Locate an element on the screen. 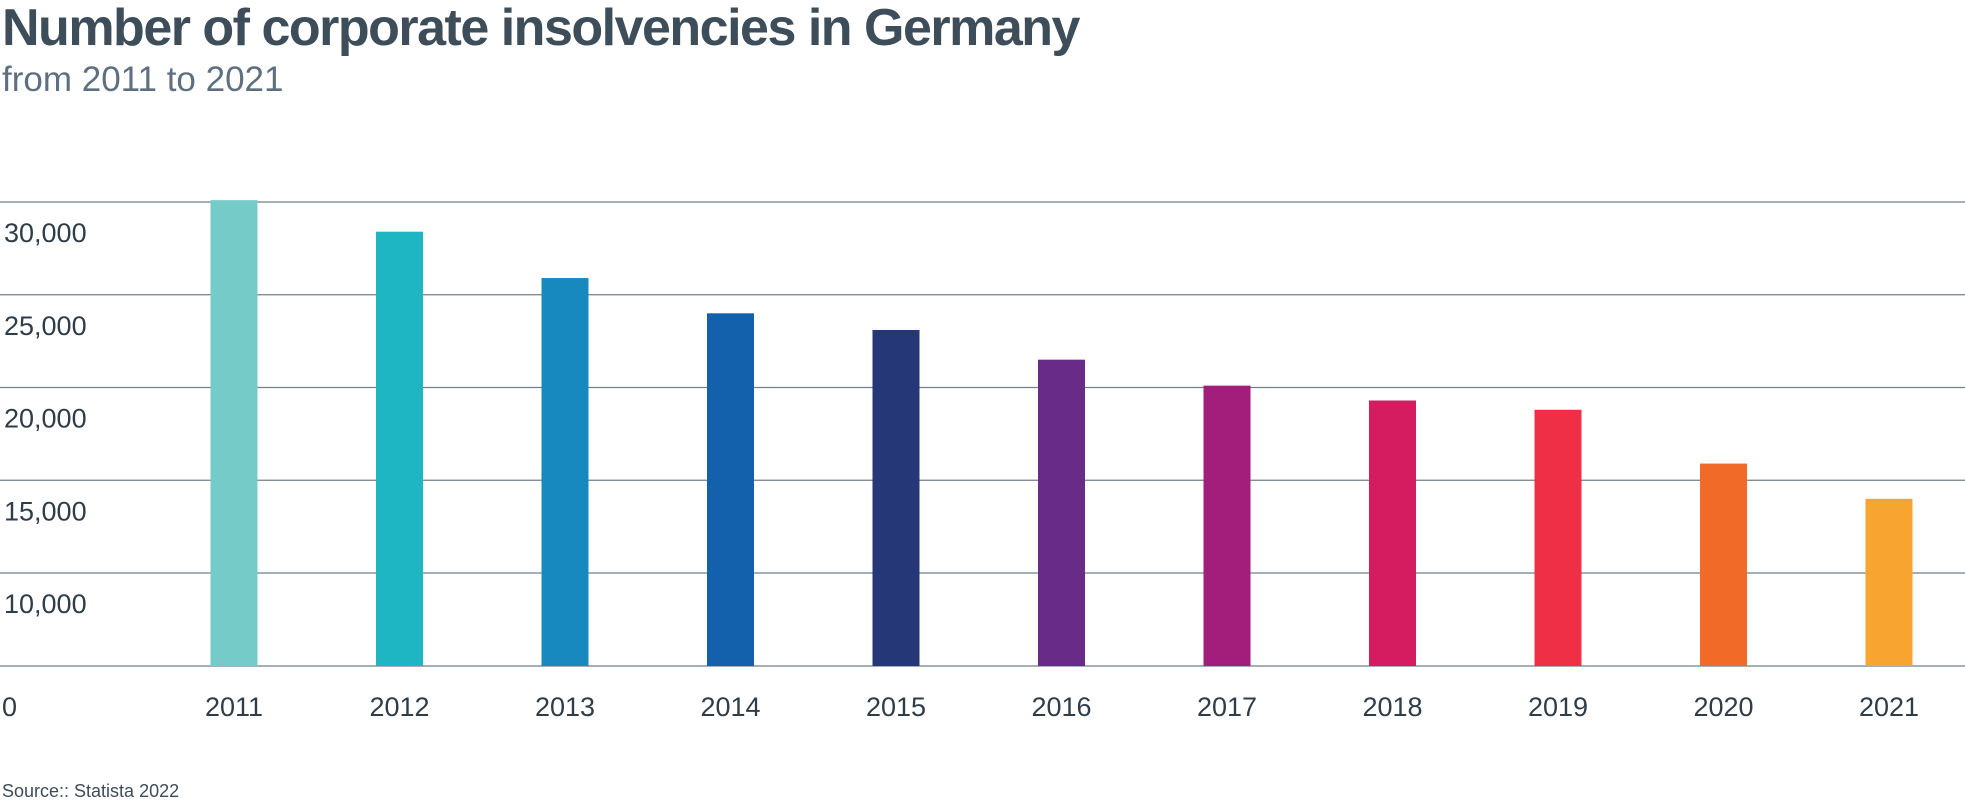 The width and height of the screenshot is (1965, 803). bar-2012 is located at coordinates (399, 448).